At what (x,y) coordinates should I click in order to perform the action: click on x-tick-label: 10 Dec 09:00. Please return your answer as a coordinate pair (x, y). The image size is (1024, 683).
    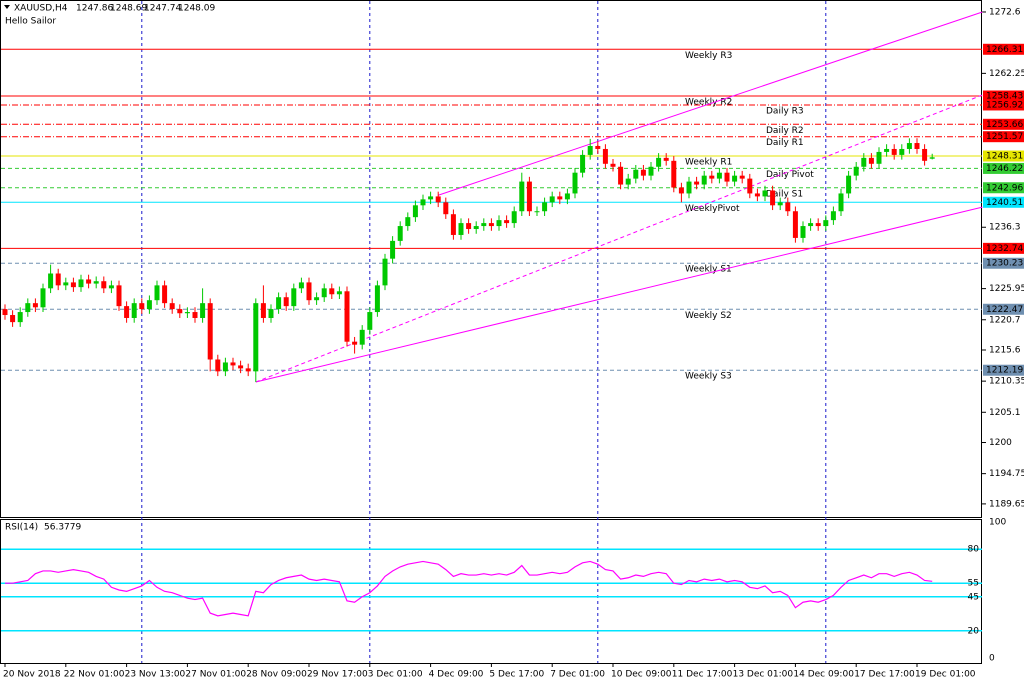
    Looking at the image, I should click on (641, 675).